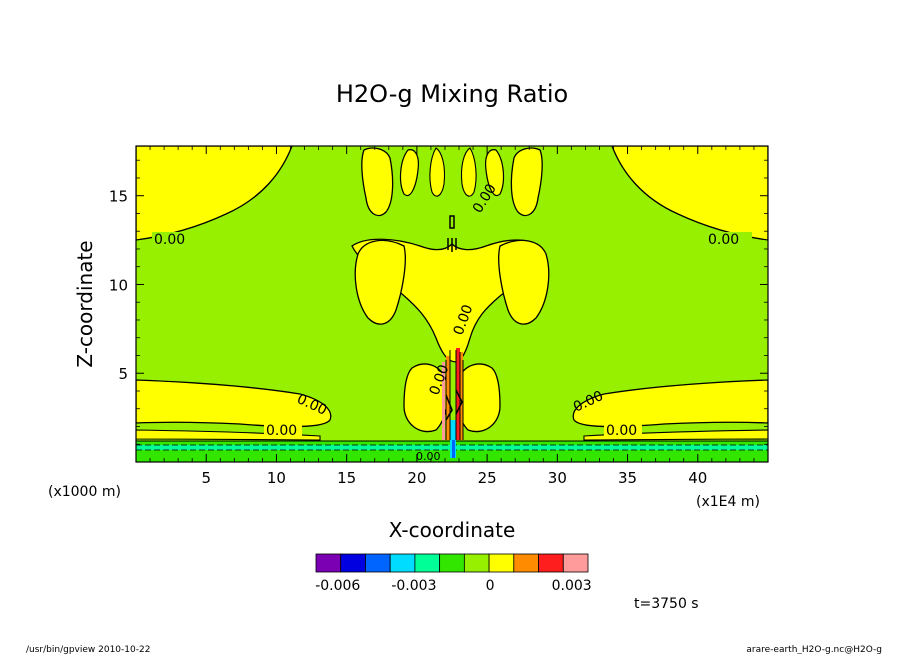  Describe the element at coordinates (557, 478) in the screenshot. I see `x-tick-label: 30` at that location.